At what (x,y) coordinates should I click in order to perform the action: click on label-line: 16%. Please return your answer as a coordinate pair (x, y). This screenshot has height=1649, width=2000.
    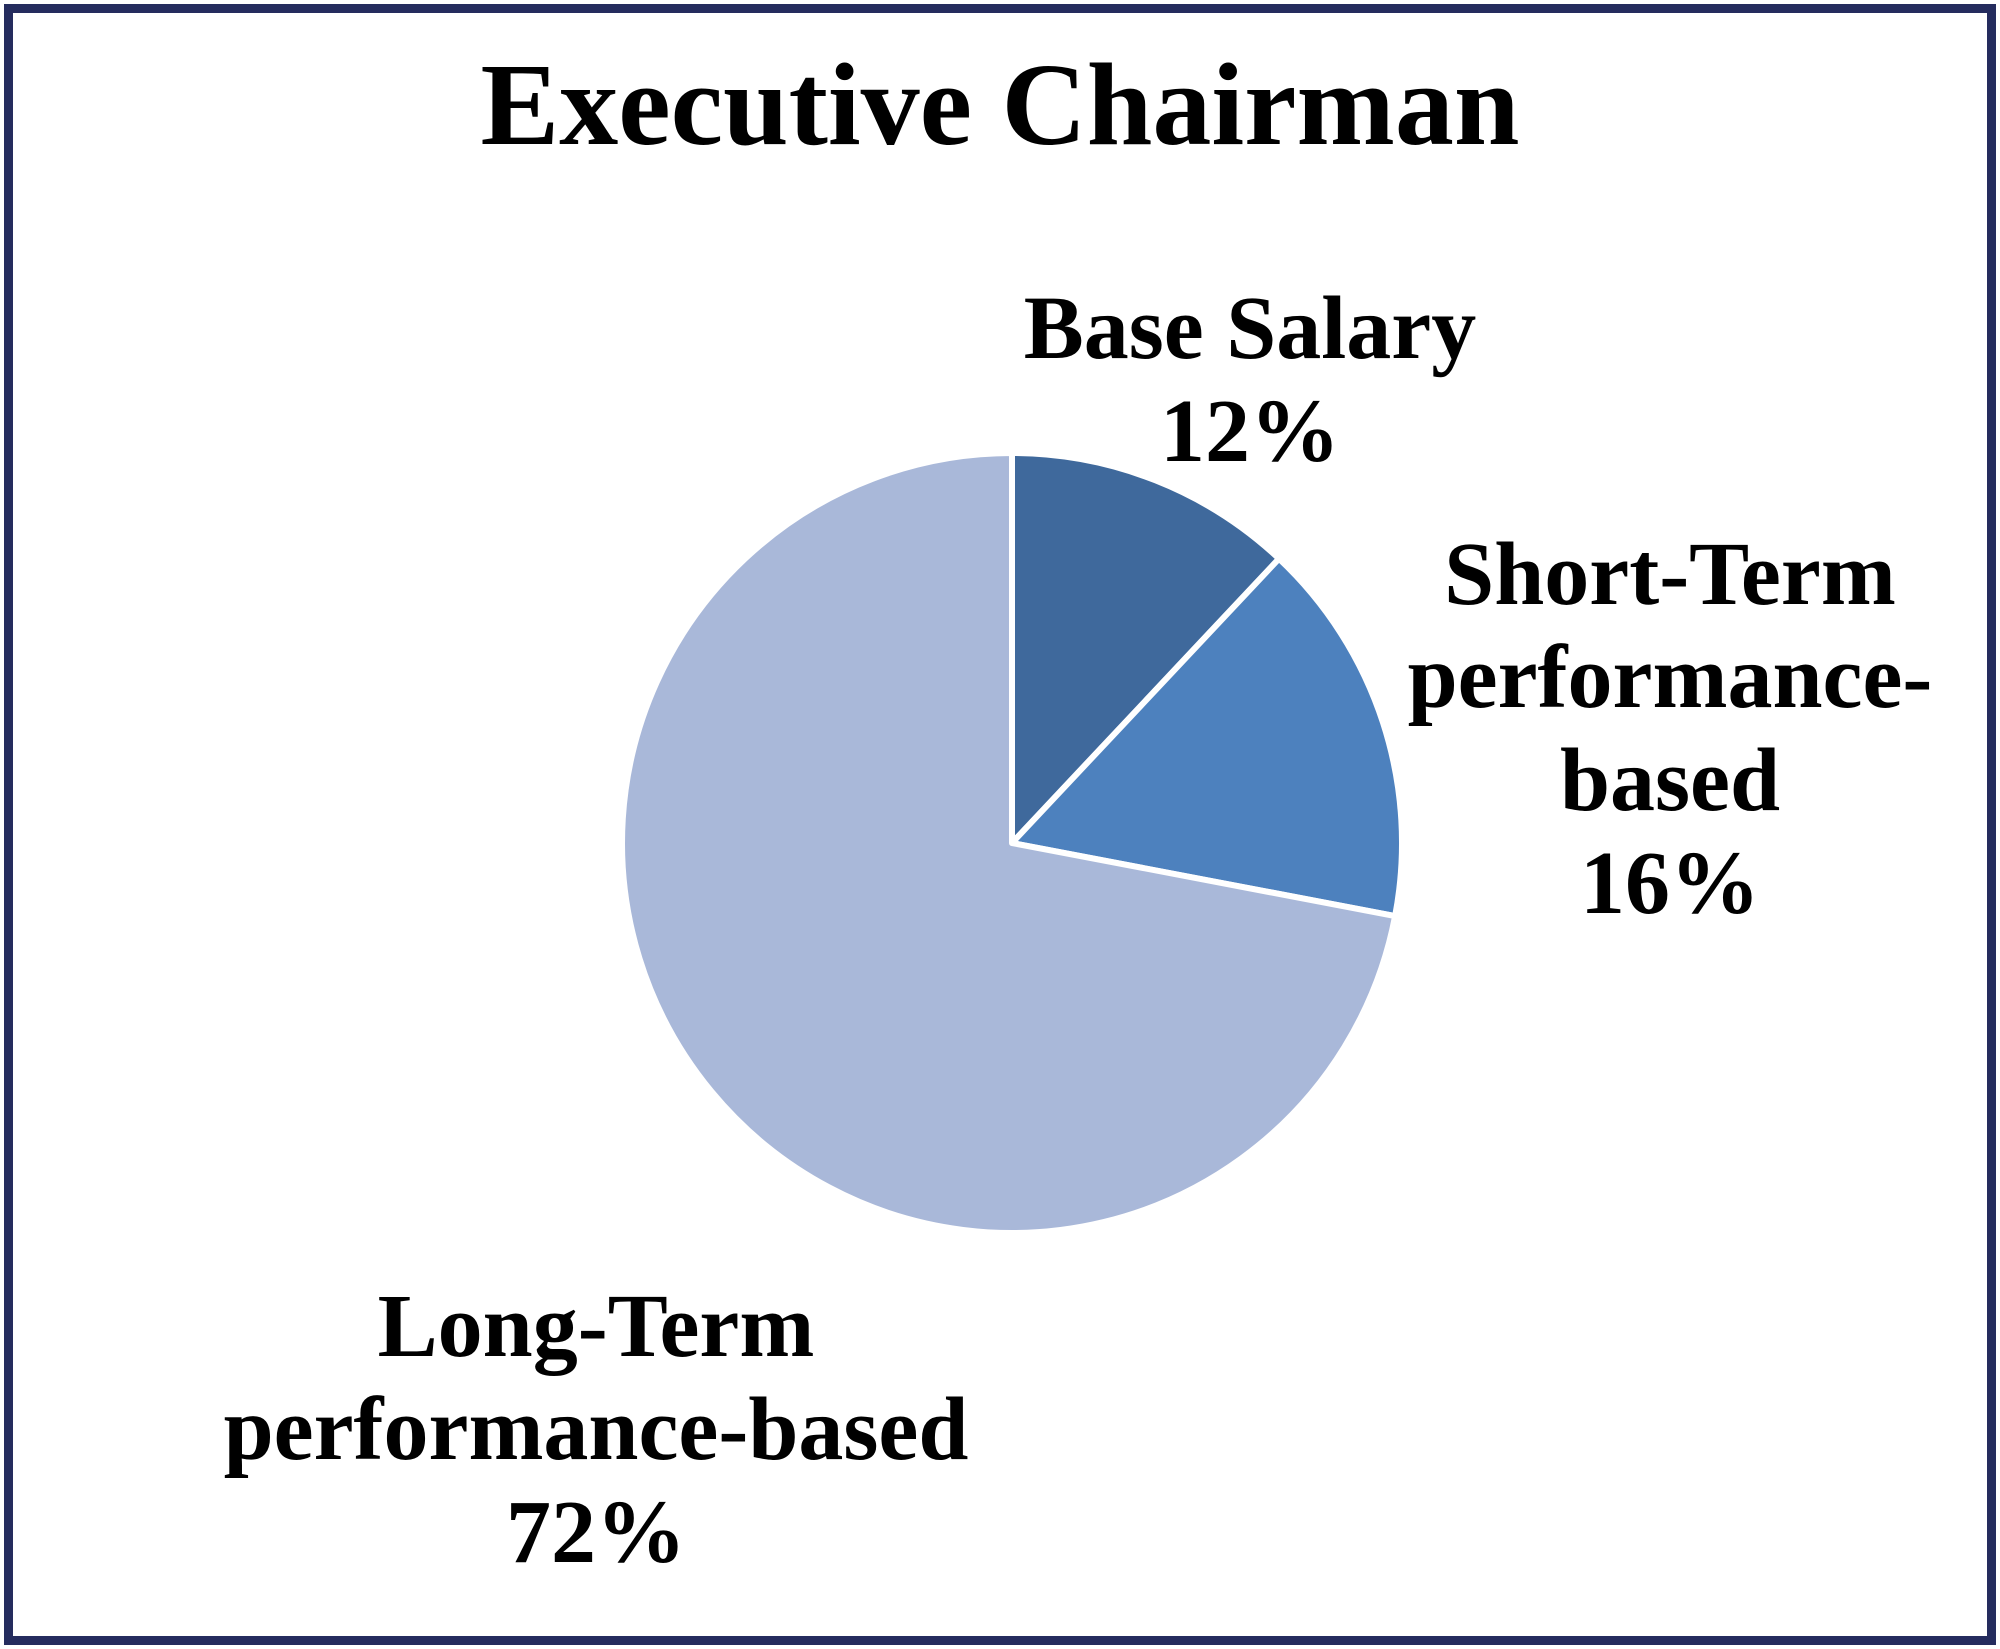
    Looking at the image, I should click on (1670, 883).